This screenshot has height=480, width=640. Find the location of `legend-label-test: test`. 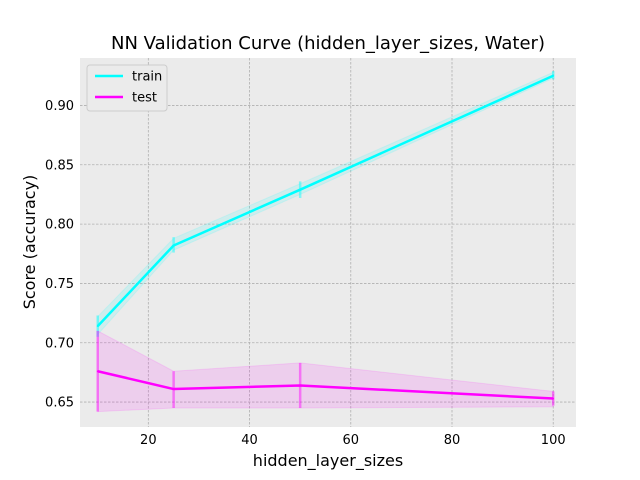

legend-label-test: test is located at coordinates (144, 98).